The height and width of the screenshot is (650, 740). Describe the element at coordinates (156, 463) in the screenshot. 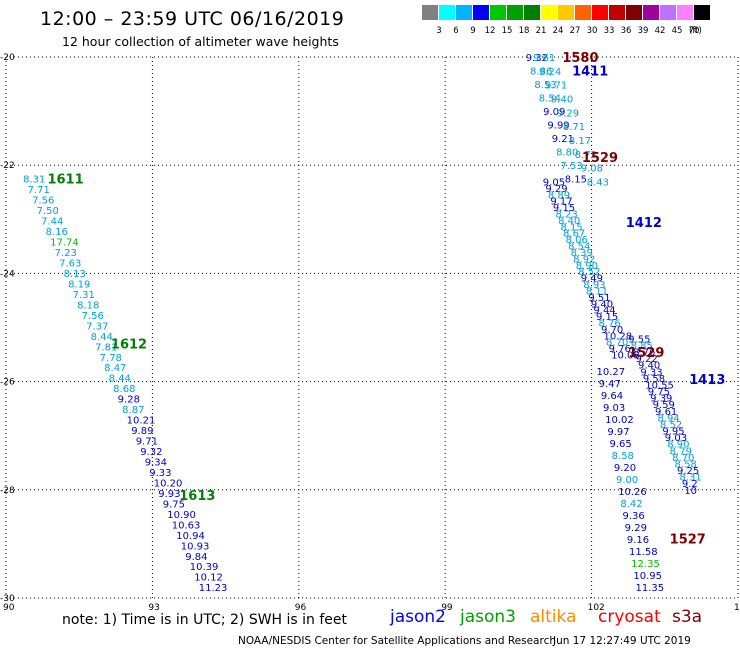

I see `swh-value-label: 9.34` at that location.